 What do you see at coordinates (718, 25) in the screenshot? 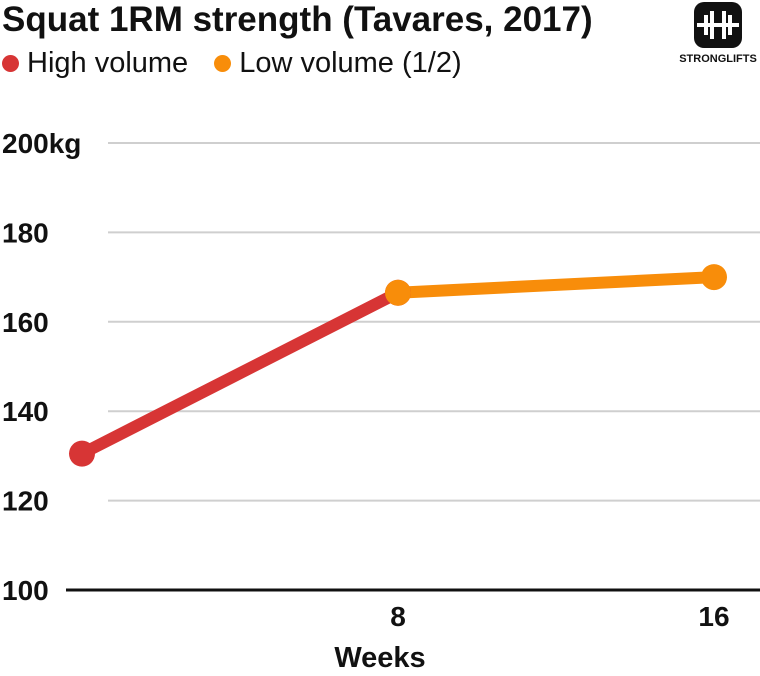
I see `barbell-icon` at bounding box center [718, 25].